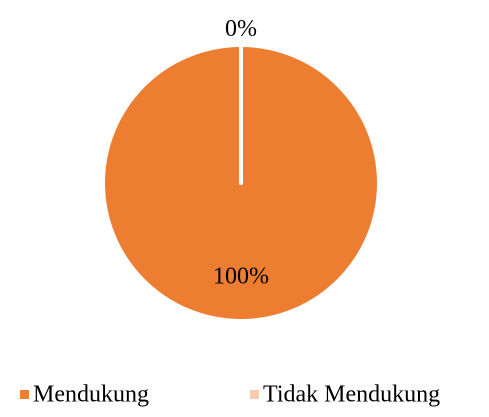 Image resolution: width=489 pixels, height=417 pixels. I want to click on legend-label: Mendukung, so click(91, 395).